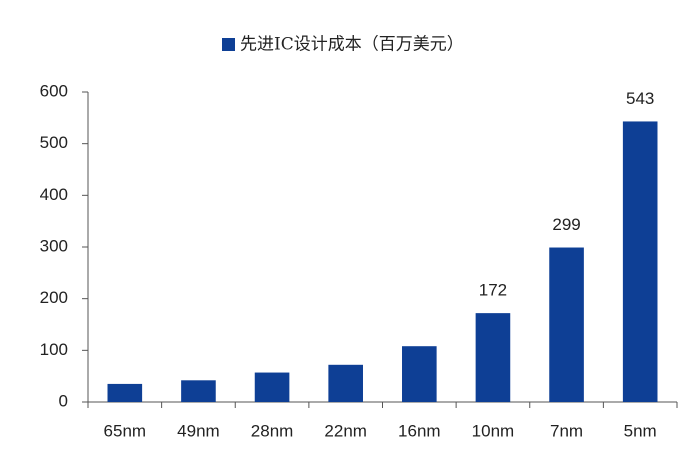 The height and width of the screenshot is (466, 700). What do you see at coordinates (352, 45) in the screenshot?
I see `legend-label: 先进IC设计成本（百万美元）` at bounding box center [352, 45].